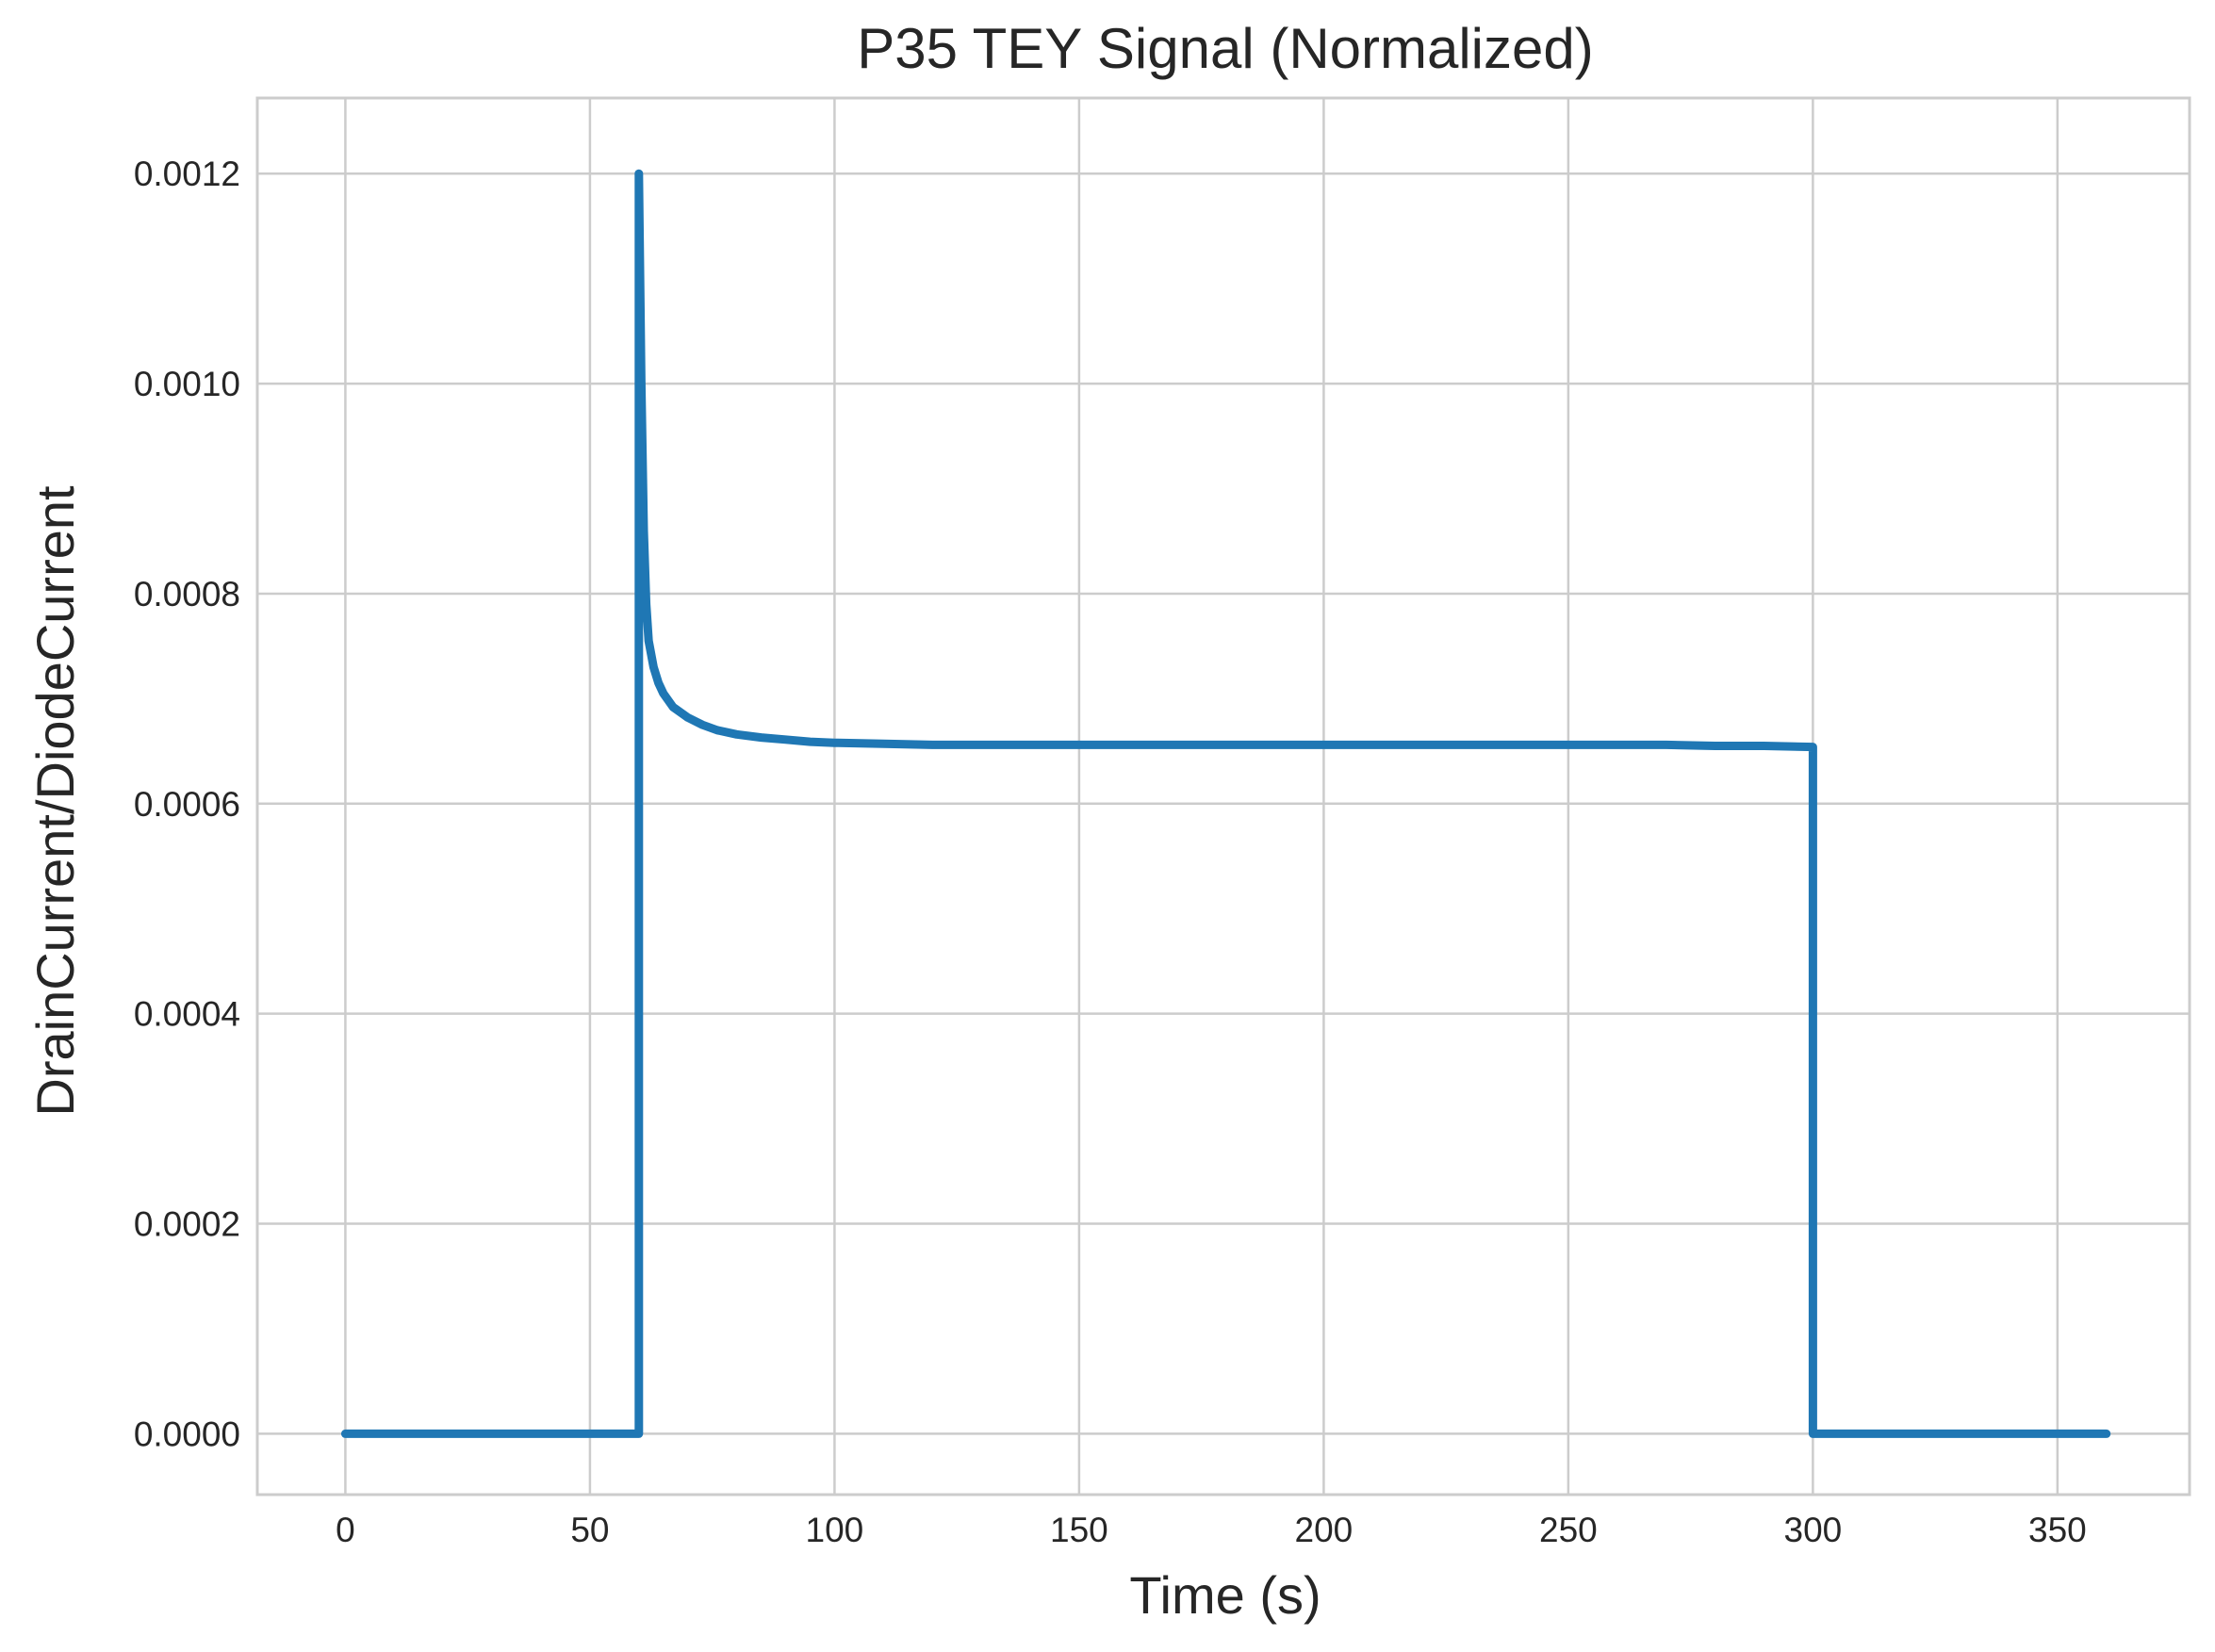 Image resolution: width=2215 pixels, height=1652 pixels. I want to click on x-tick-label: 100, so click(835, 1530).